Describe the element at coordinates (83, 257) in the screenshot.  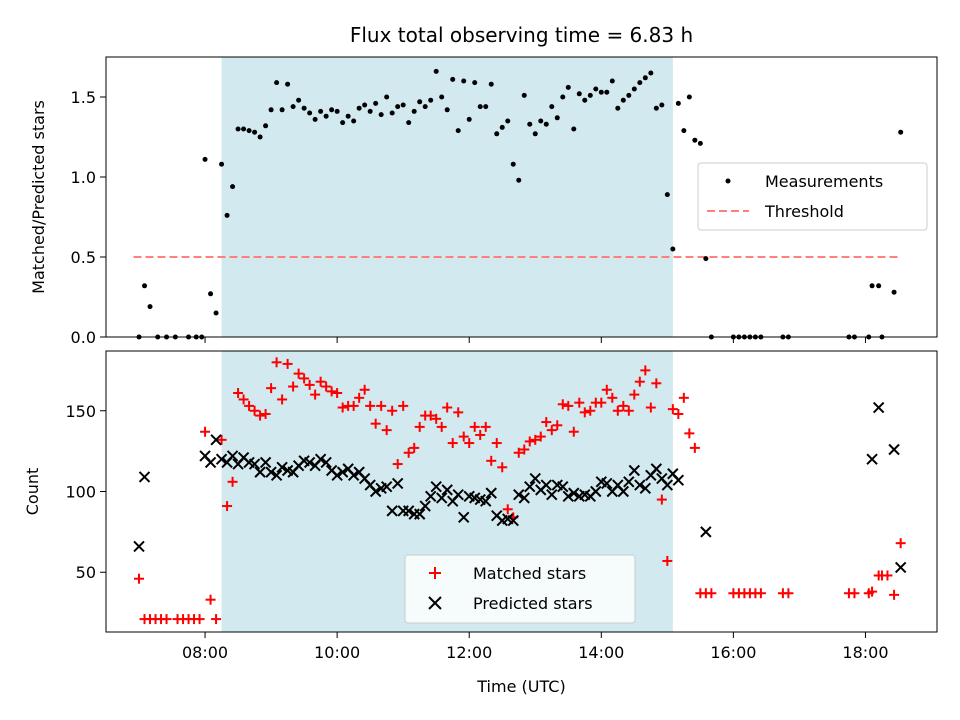
I see `top-y-tick-label: 0.5` at that location.